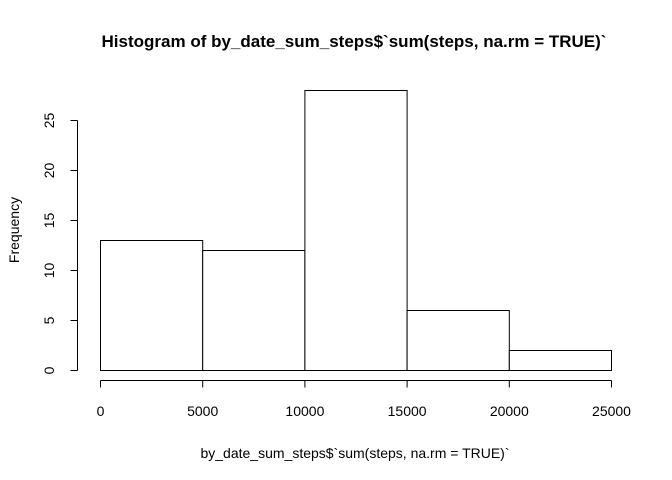  What do you see at coordinates (364, 399) in the screenshot?
I see `x-axis: 0 5000 10000 15000 20000 25000` at bounding box center [364, 399].